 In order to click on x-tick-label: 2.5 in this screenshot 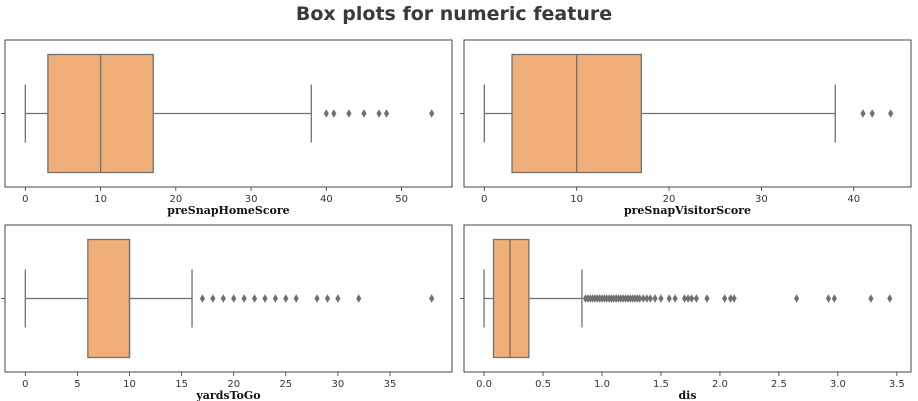, I will do `click(779, 384)`.